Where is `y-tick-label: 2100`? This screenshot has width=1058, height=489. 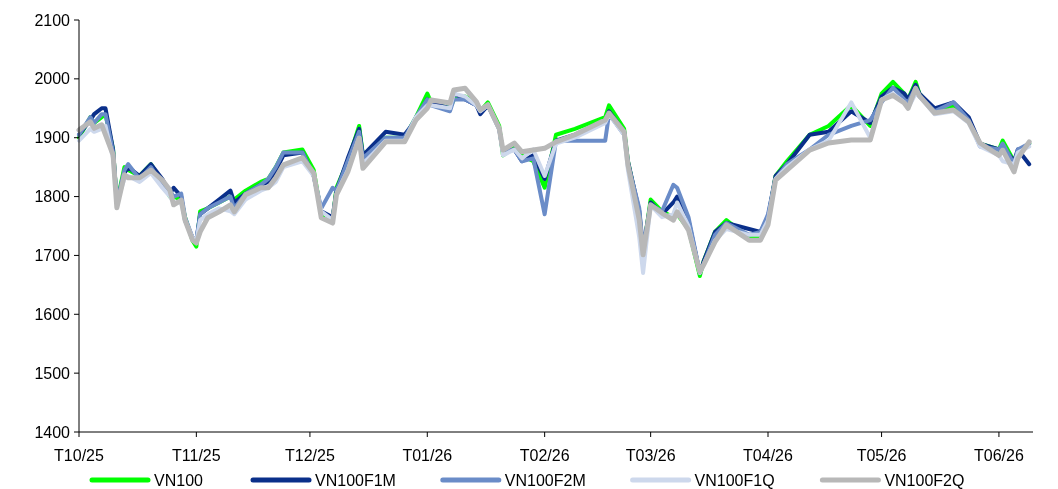 y-tick-label: 2100 is located at coordinates (52, 20).